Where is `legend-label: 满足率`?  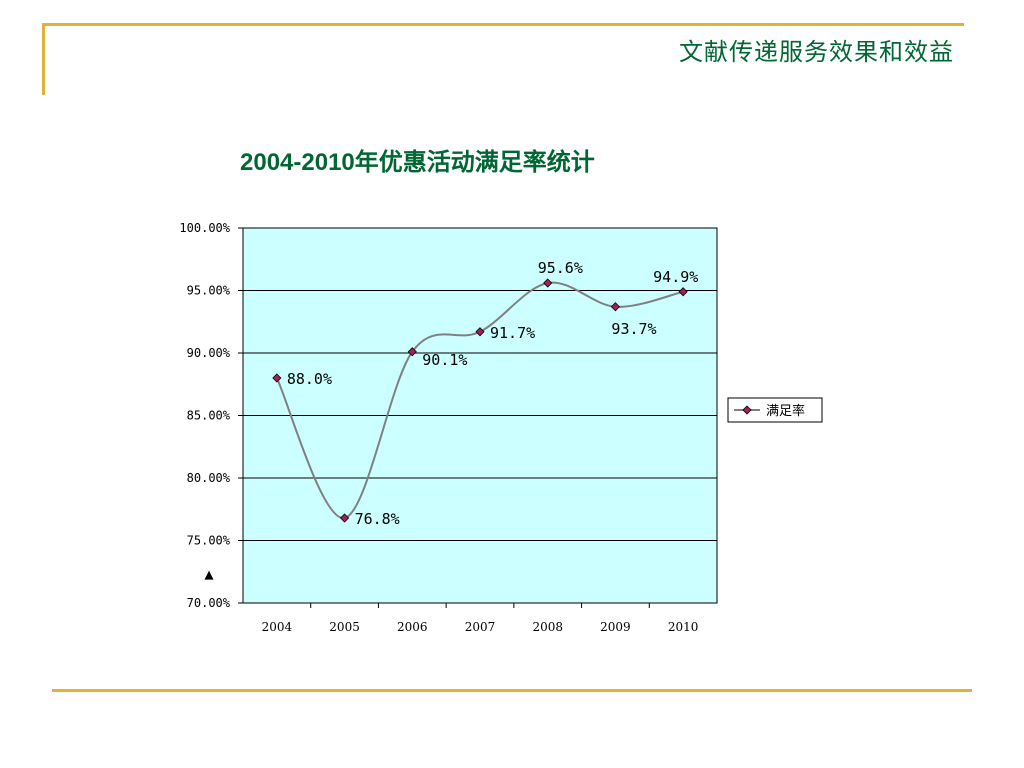 legend-label: 满足率 is located at coordinates (785, 411).